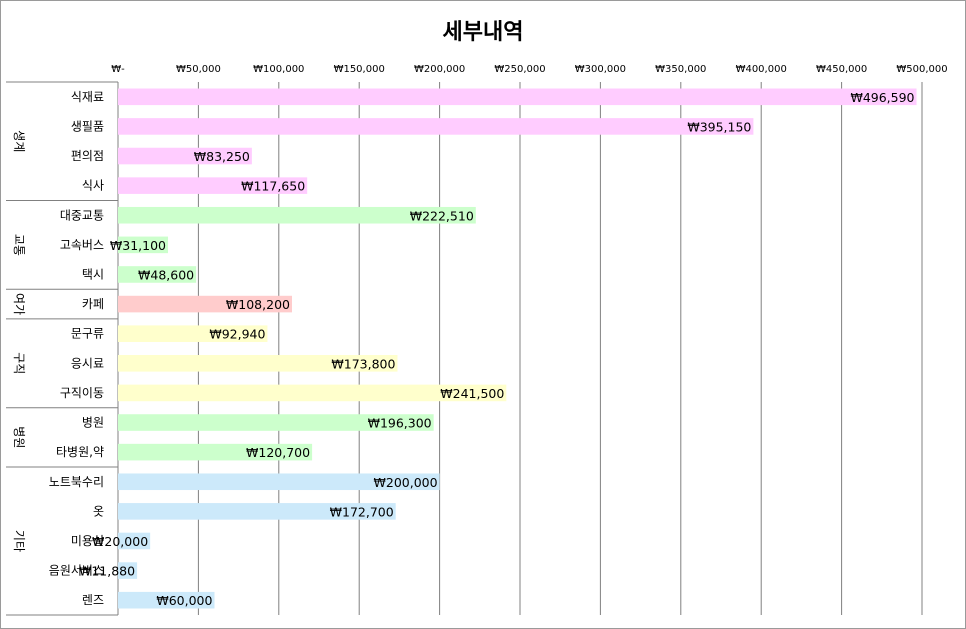 This screenshot has width=966, height=629. Describe the element at coordinates (278, 452) in the screenshot. I see `data-label: ₩120,700` at that location.